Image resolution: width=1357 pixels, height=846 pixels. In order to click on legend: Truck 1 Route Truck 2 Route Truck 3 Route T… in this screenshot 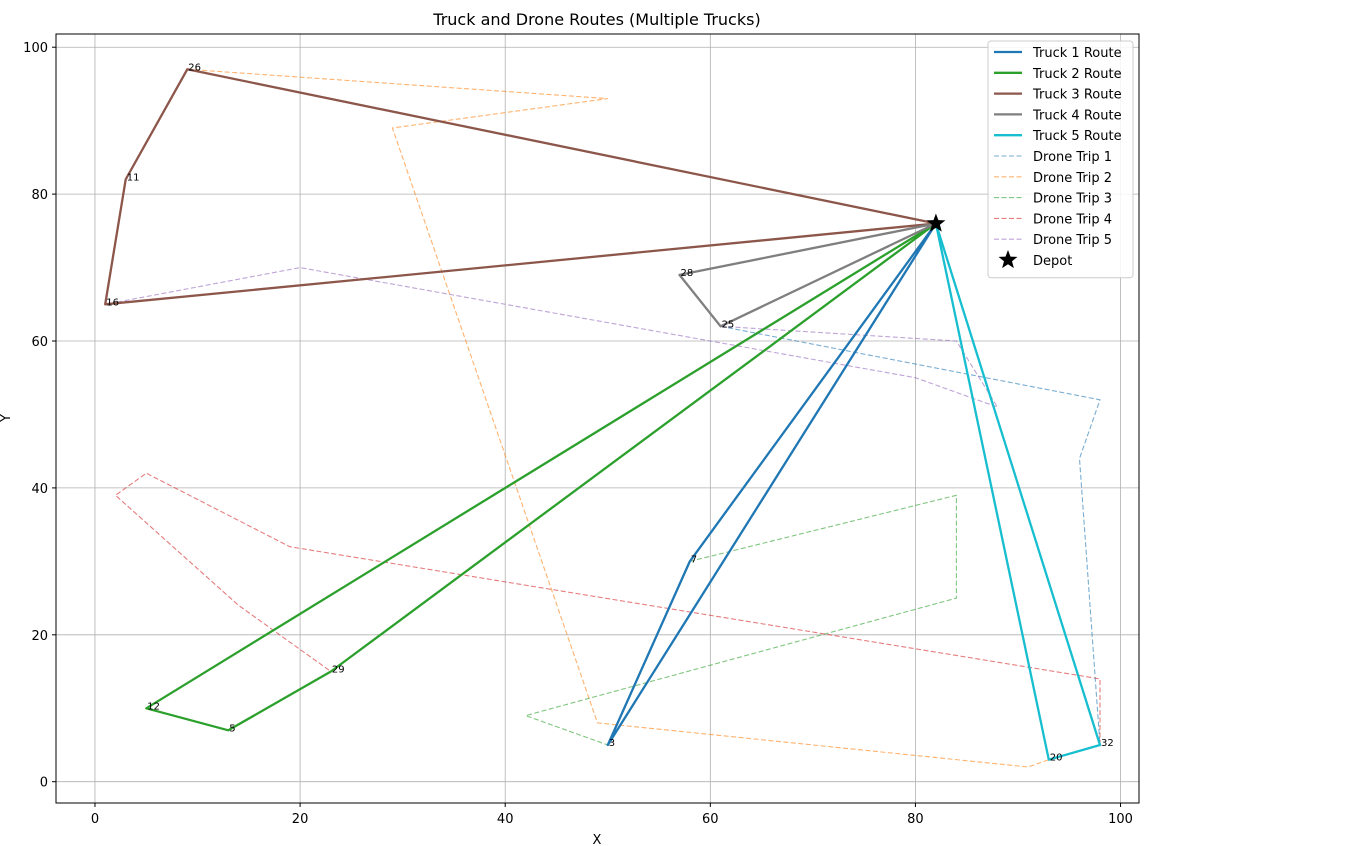, I will do `click(1060, 159)`.